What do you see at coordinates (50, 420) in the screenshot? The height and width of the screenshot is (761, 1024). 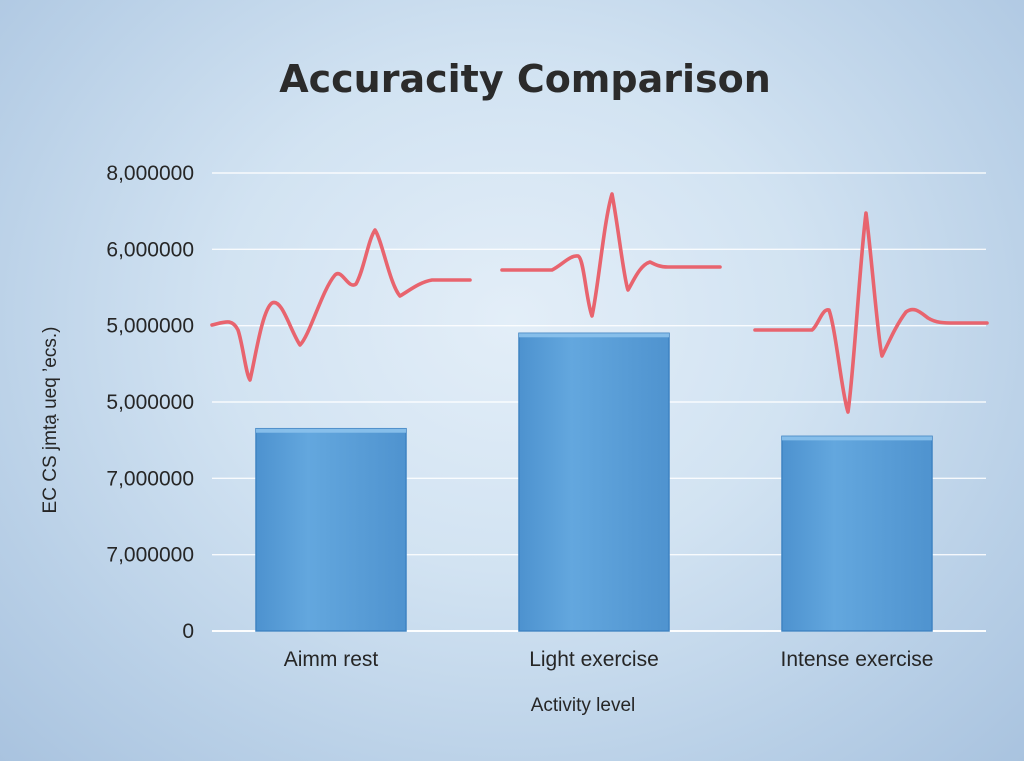 I see `y-axis-label: EC CS jmtạ ueq ’ecs.)` at bounding box center [50, 420].